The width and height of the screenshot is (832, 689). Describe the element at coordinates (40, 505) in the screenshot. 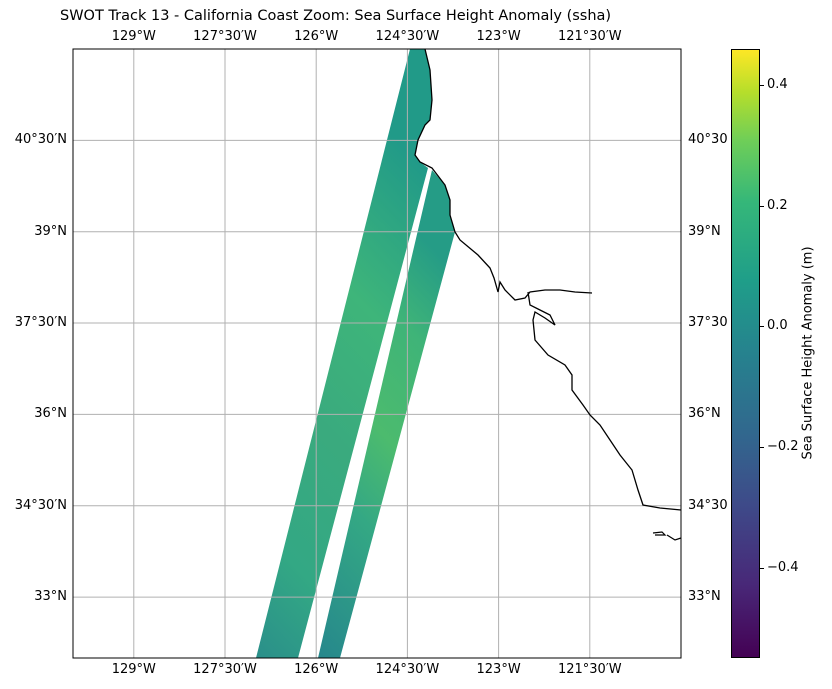

I see `lat-tick-label-left: 34°30′N` at that location.